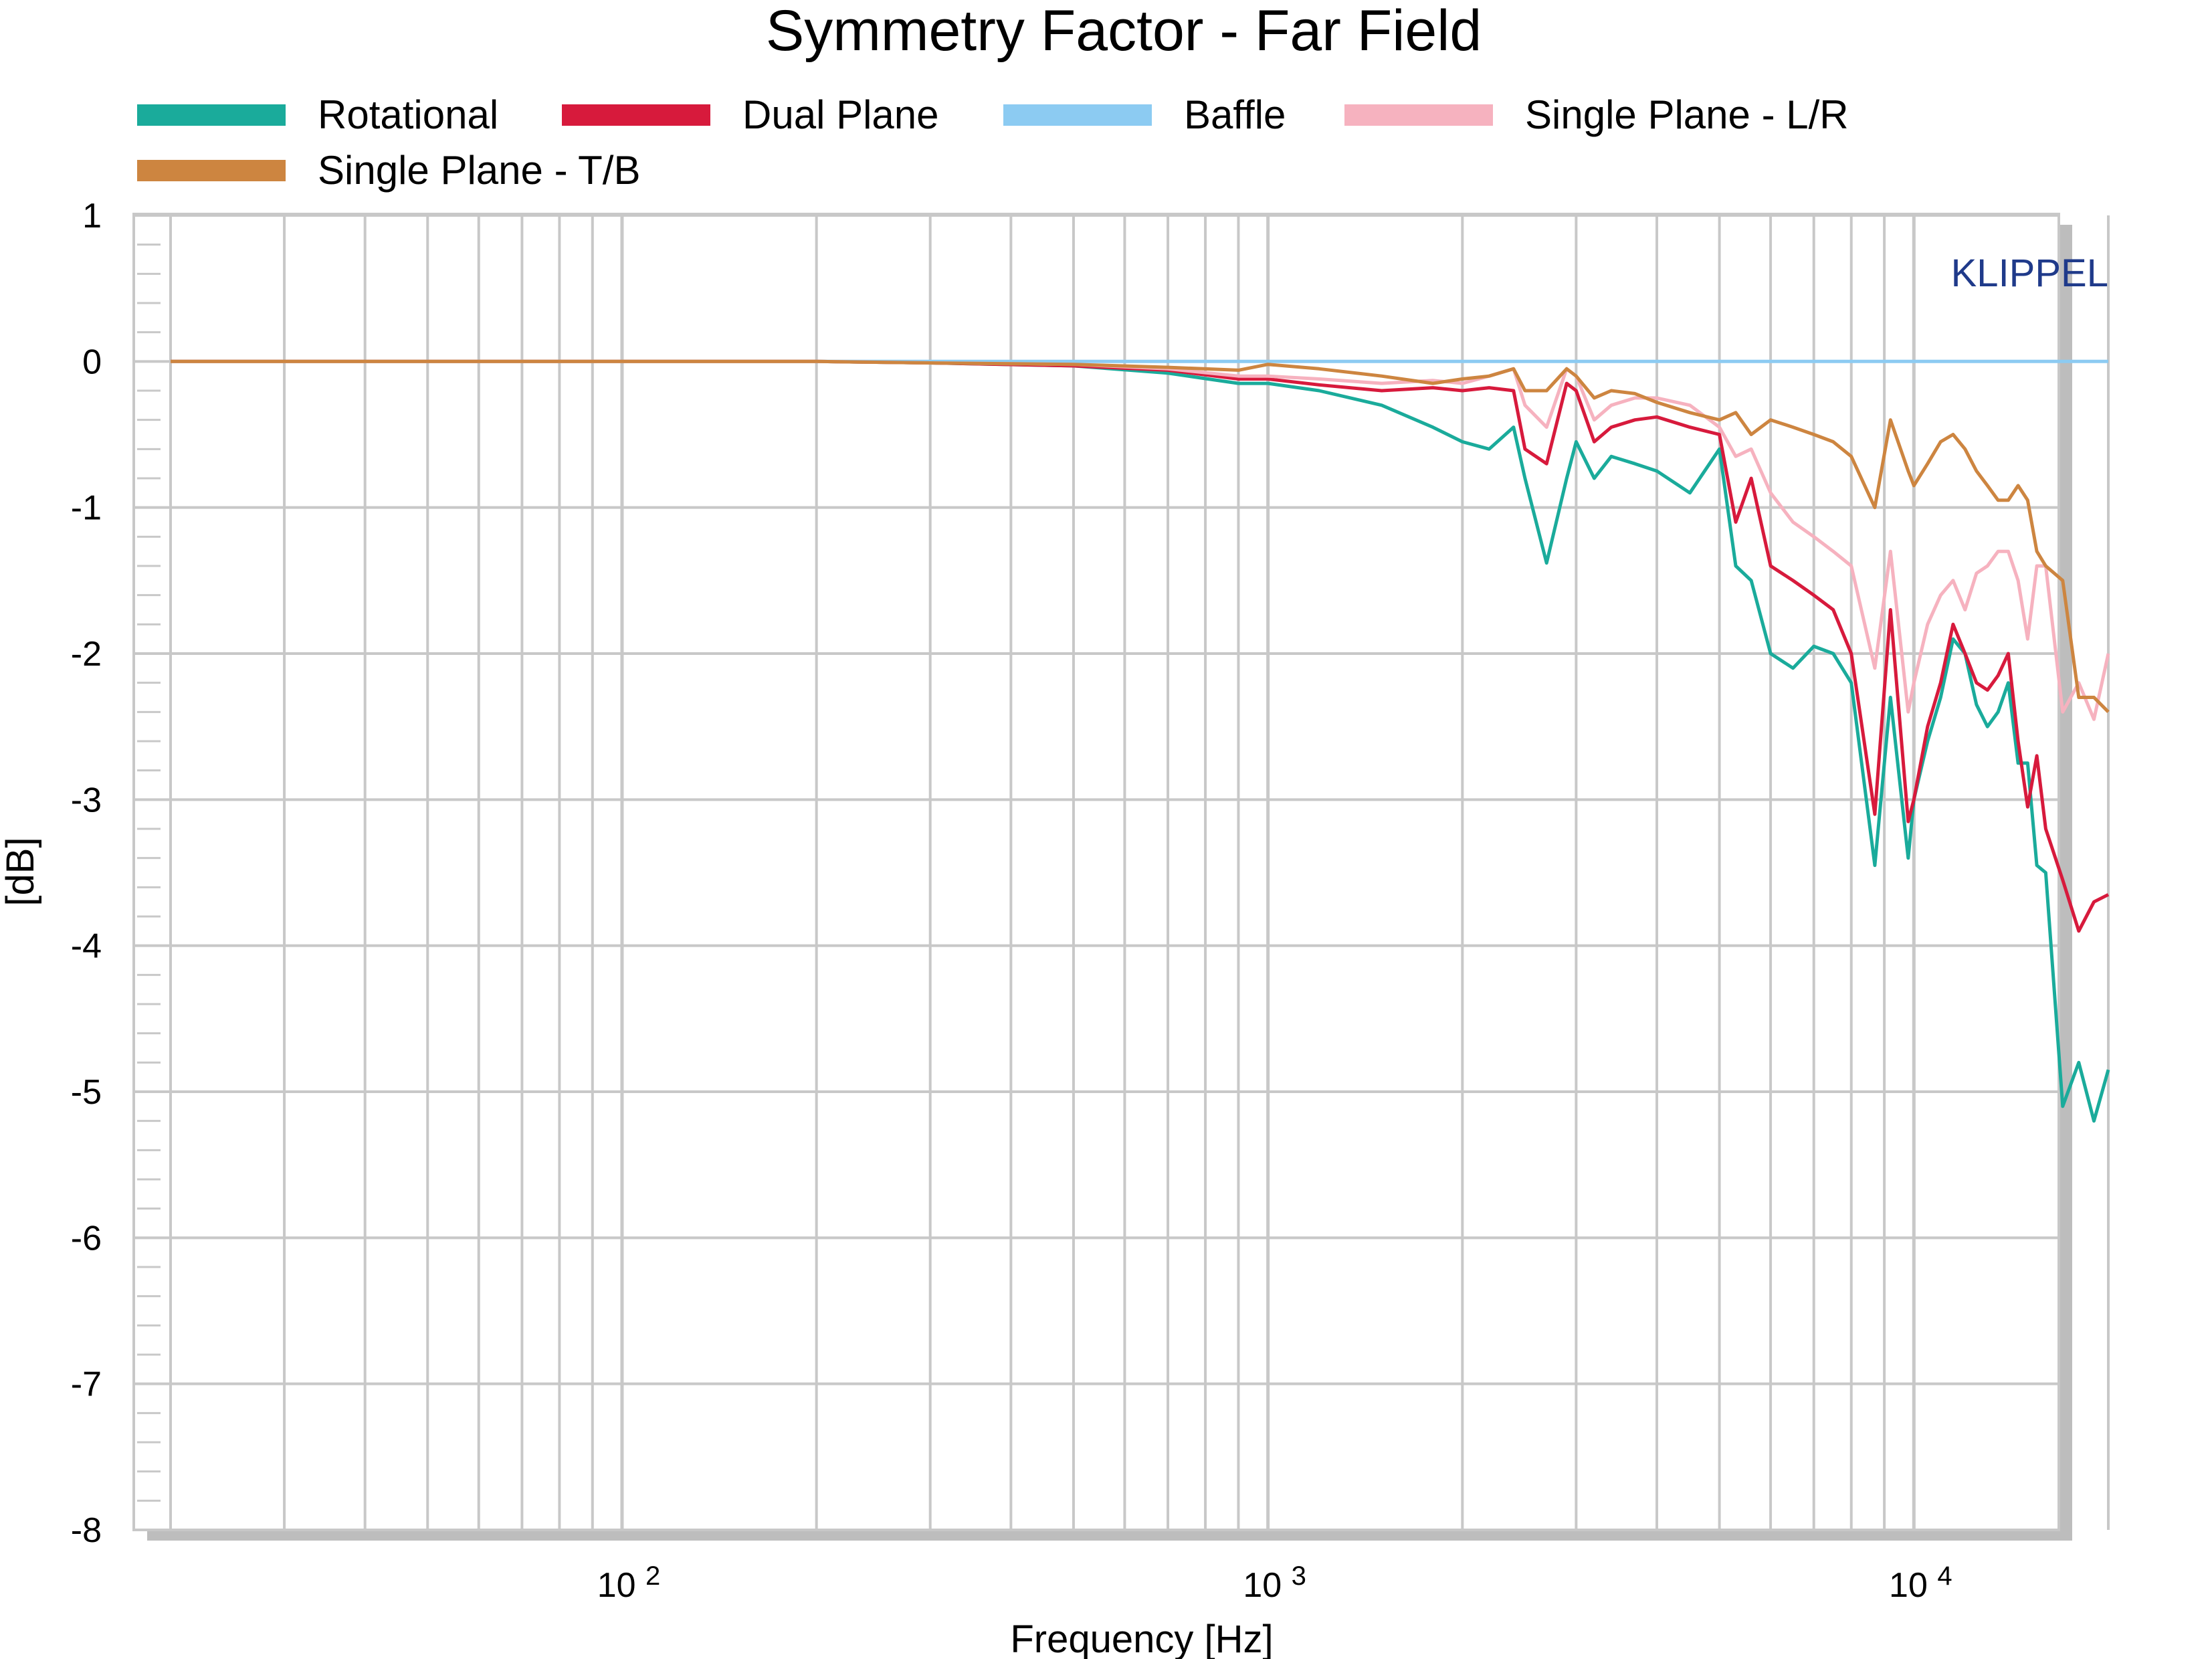  Describe the element at coordinates (86, 1238) in the screenshot. I see `y-tick-label: -6` at that location.